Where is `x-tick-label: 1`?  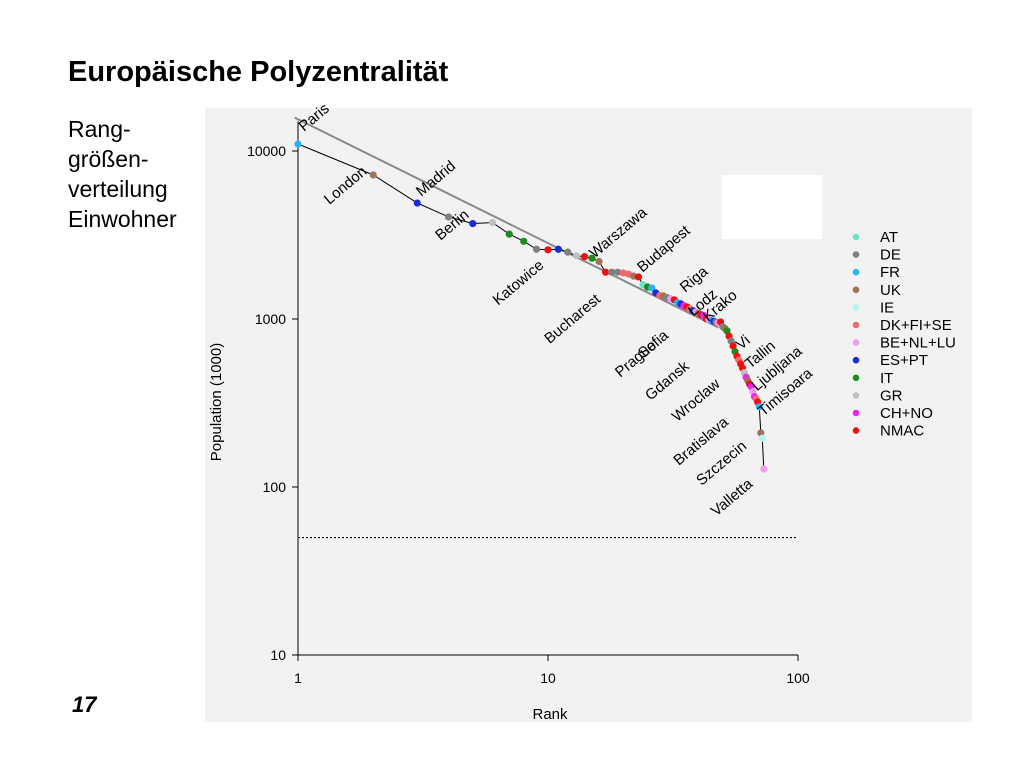 x-tick-label: 1 is located at coordinates (298, 678).